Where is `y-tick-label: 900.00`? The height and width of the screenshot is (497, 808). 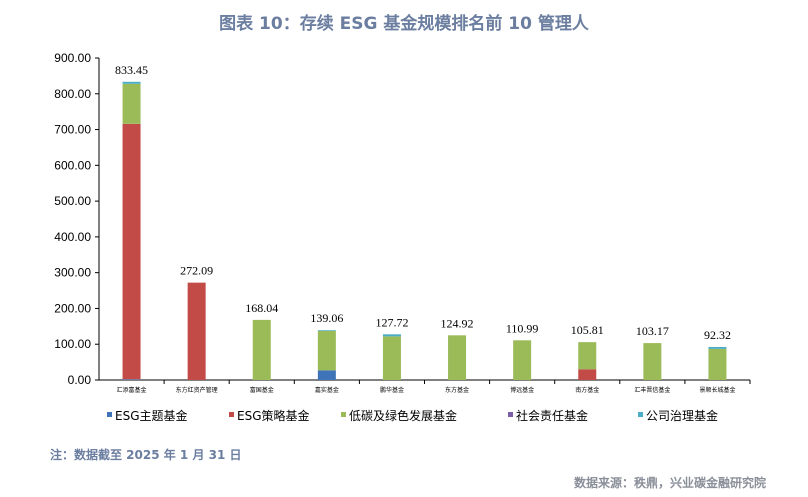 y-tick-label: 900.00 is located at coordinates (72, 58).